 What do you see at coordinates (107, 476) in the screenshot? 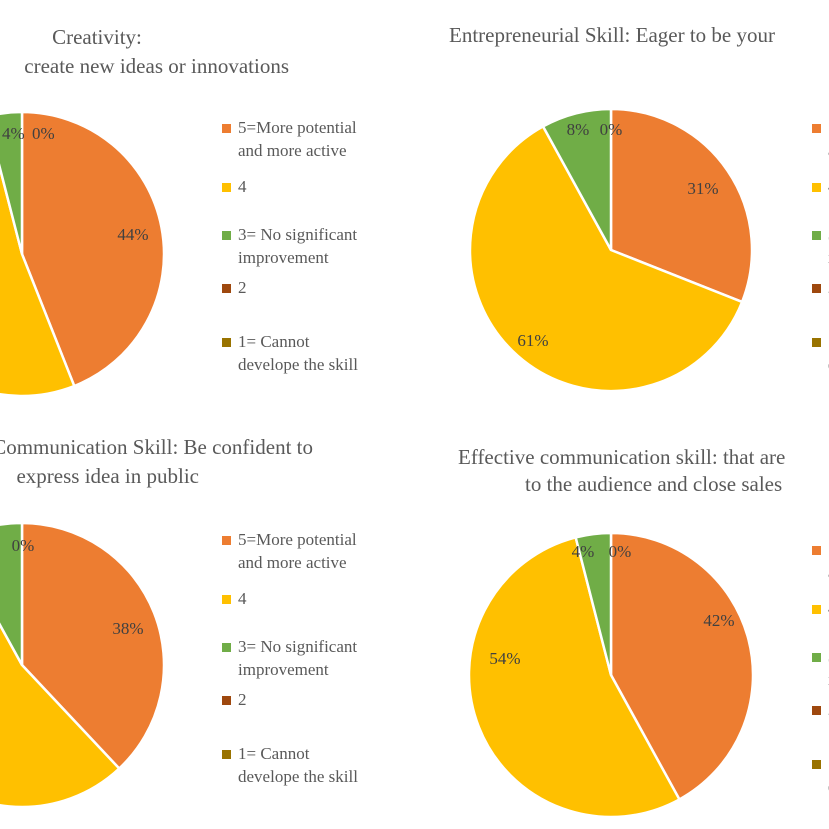
I see `chart-title: express idea in public` at bounding box center [107, 476].